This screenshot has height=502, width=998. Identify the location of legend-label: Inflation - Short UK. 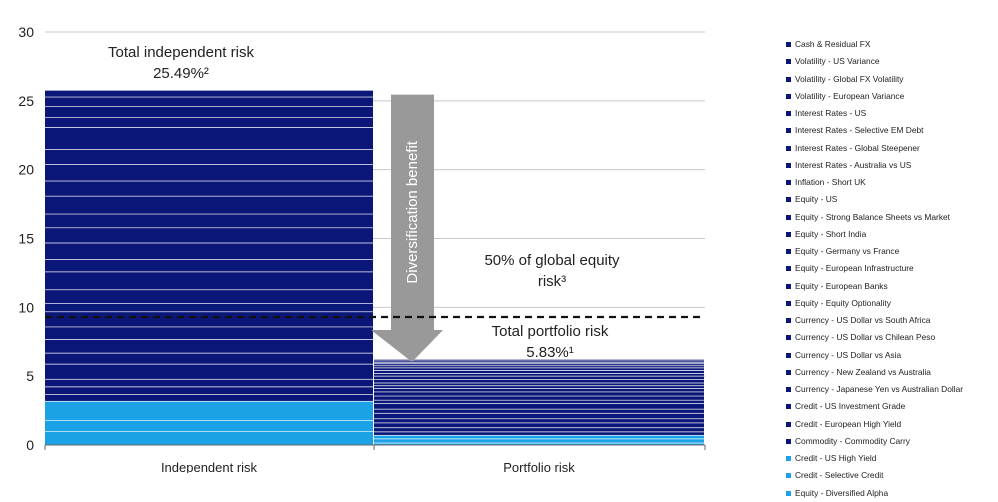
(830, 182).